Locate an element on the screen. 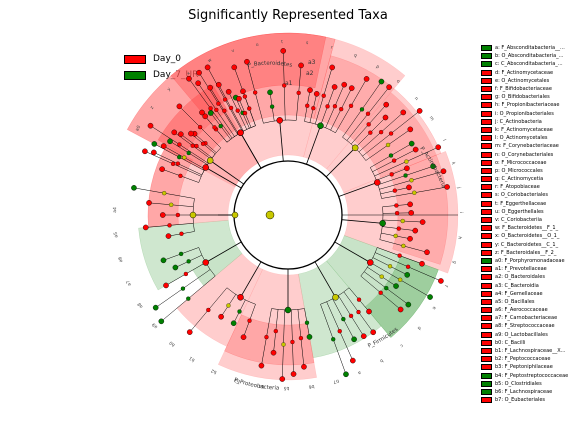 This screenshot has width=576, height=432. key-label: b7: O_Eubacteriales is located at coordinates (520, 400).